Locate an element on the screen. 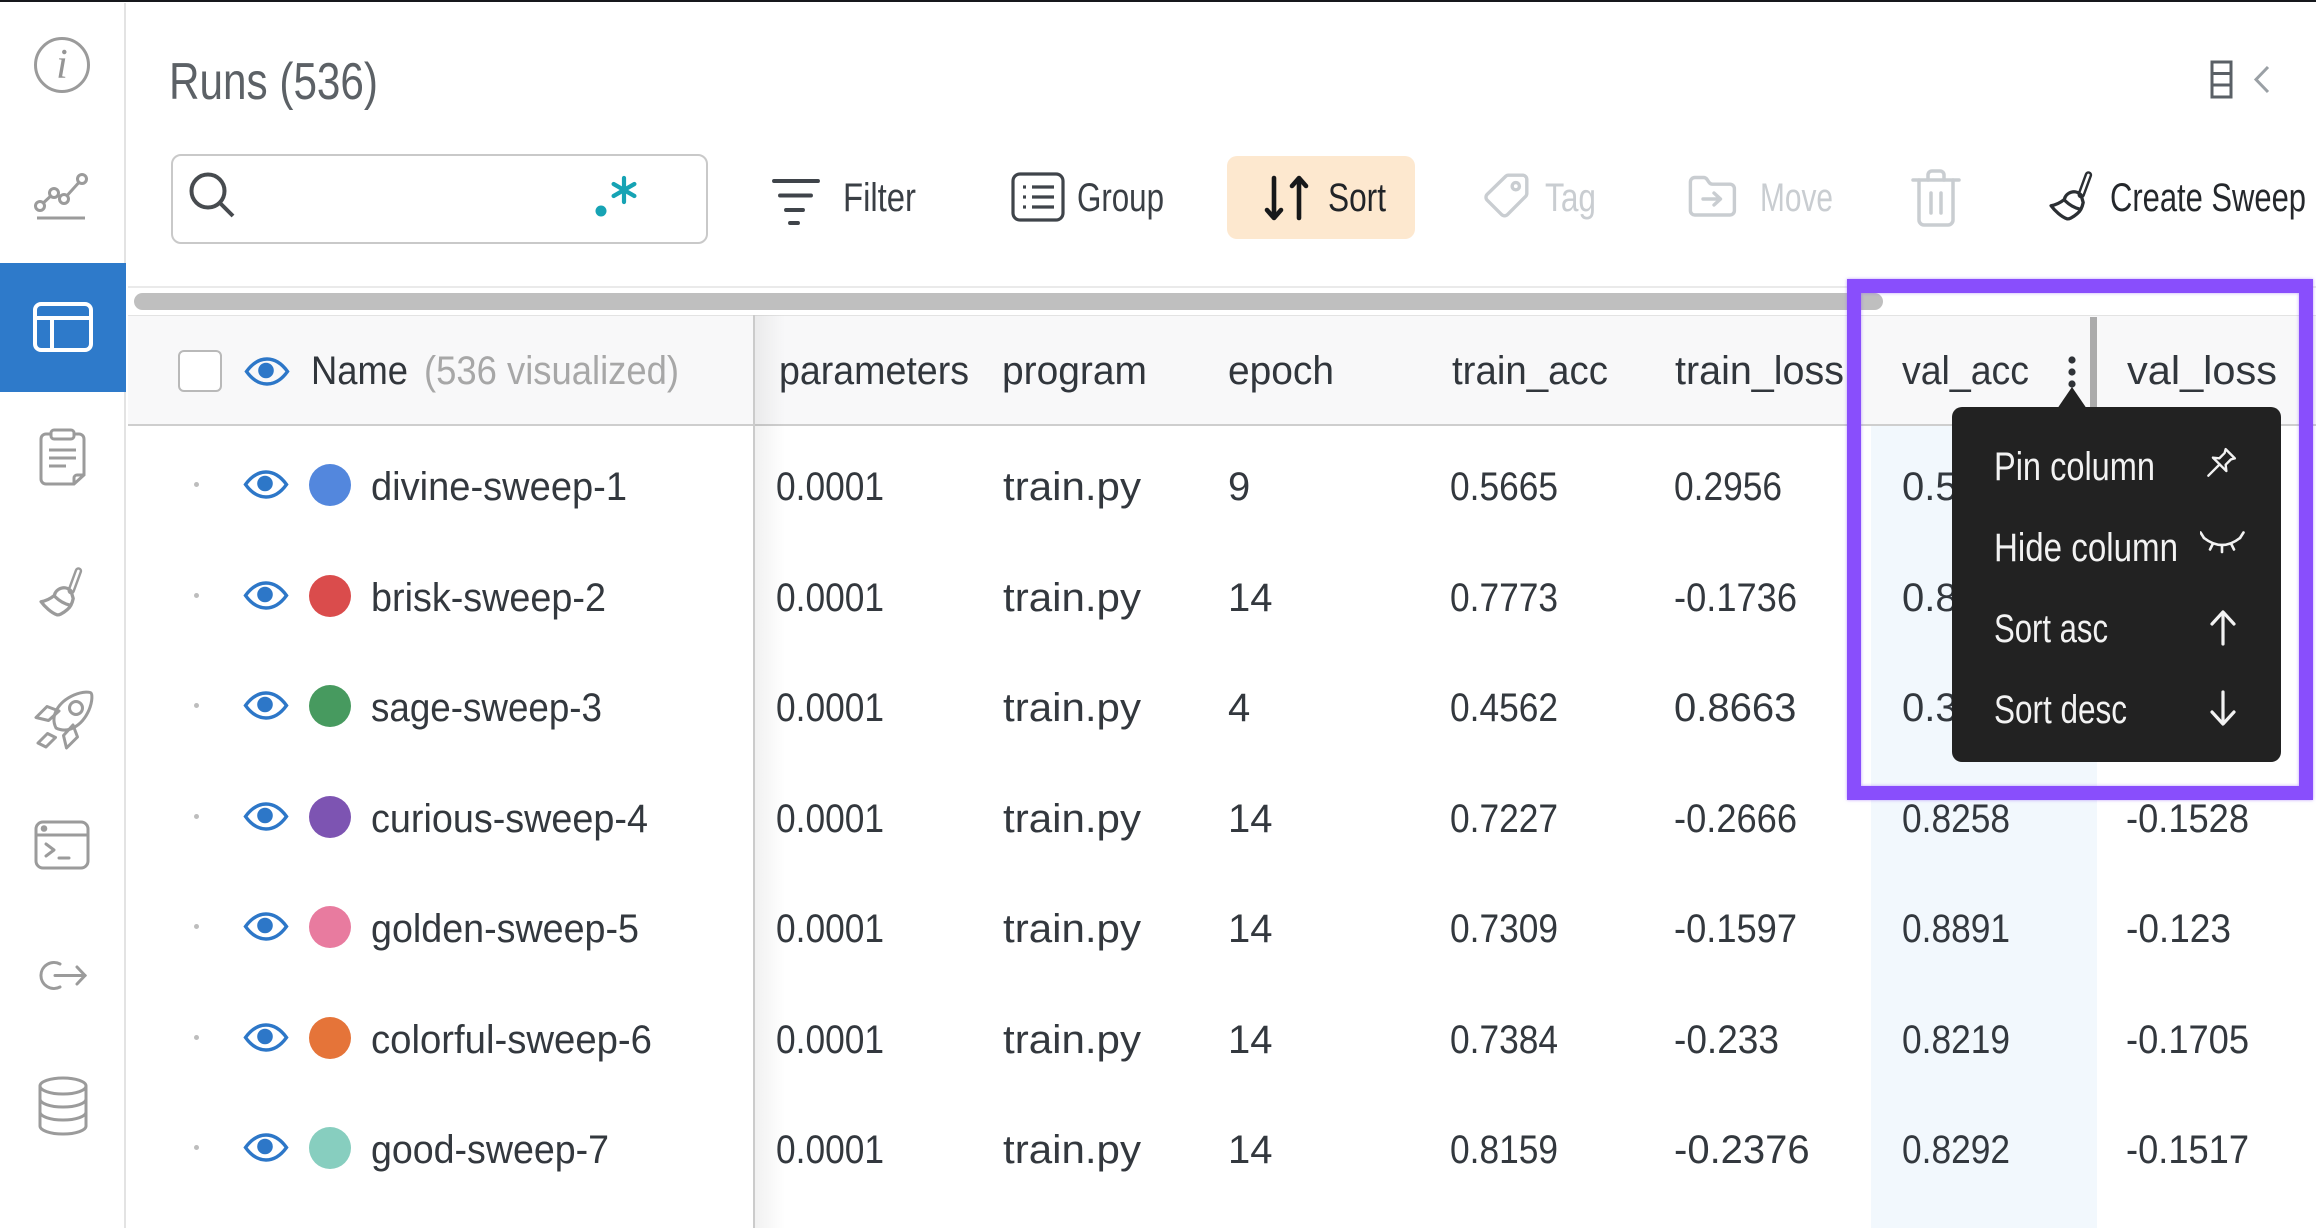 This screenshot has height=1228, width=2316. svg-text: i is located at coordinates (62, 65).